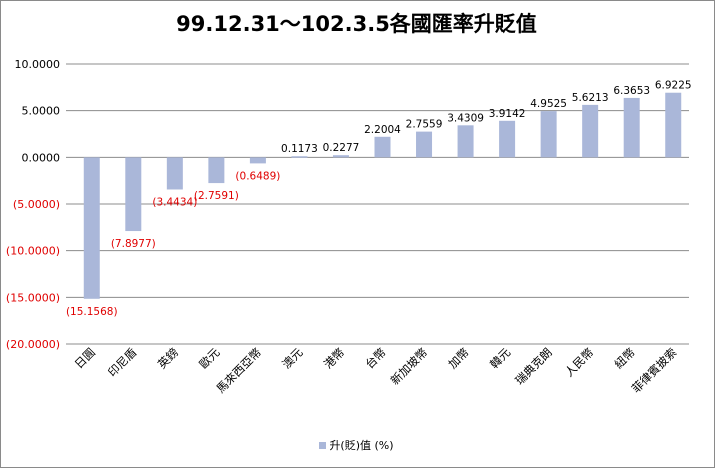  What do you see at coordinates (209, 358) in the screenshot?
I see `category-label: 歐元` at bounding box center [209, 358].